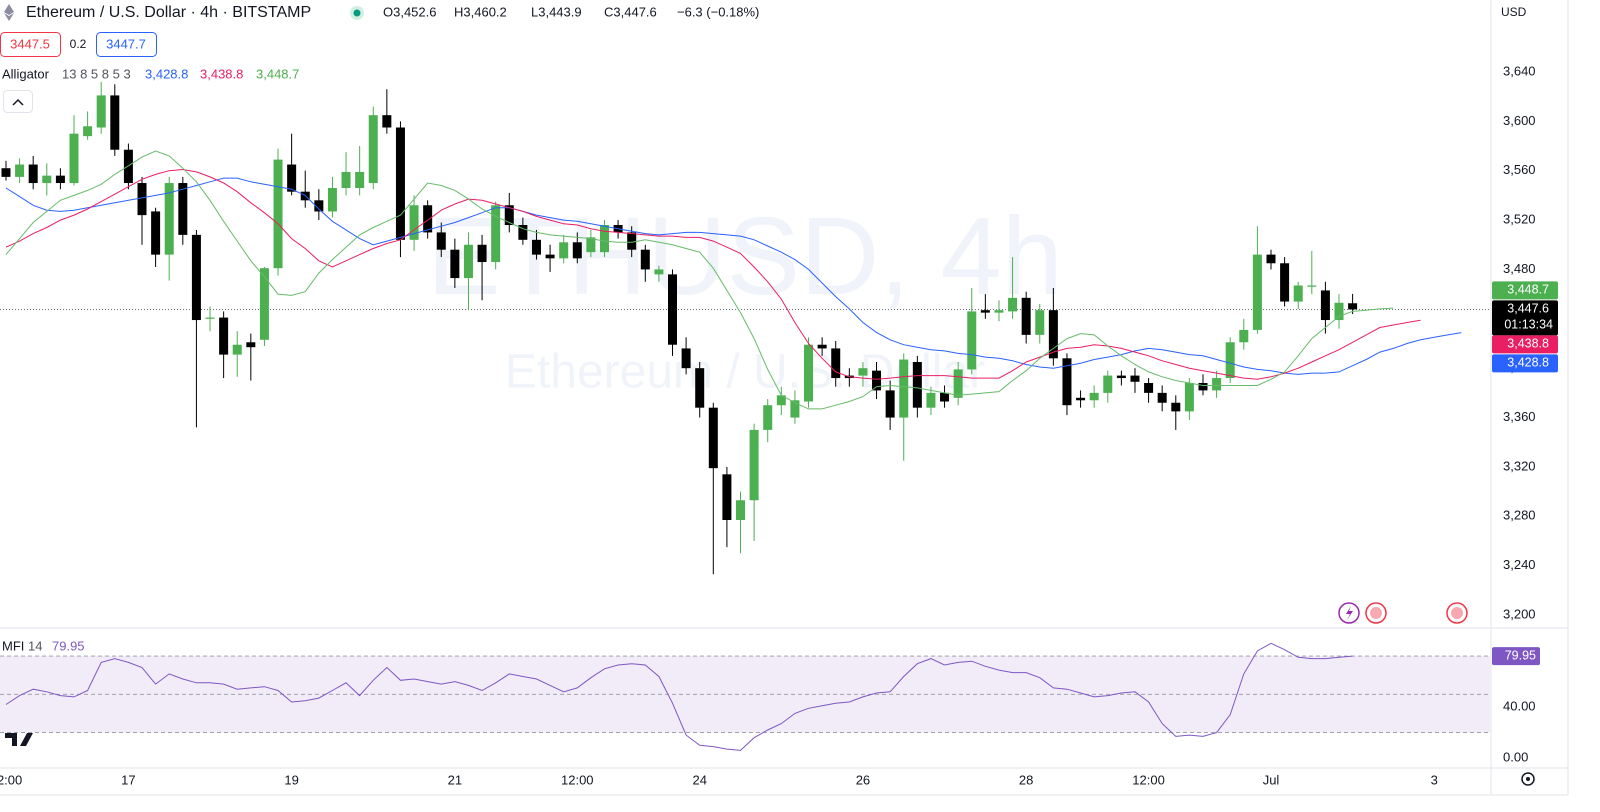 The width and height of the screenshot is (1600, 812). What do you see at coordinates (13, 645) in the screenshot?
I see `mfi-name: MFI` at bounding box center [13, 645].